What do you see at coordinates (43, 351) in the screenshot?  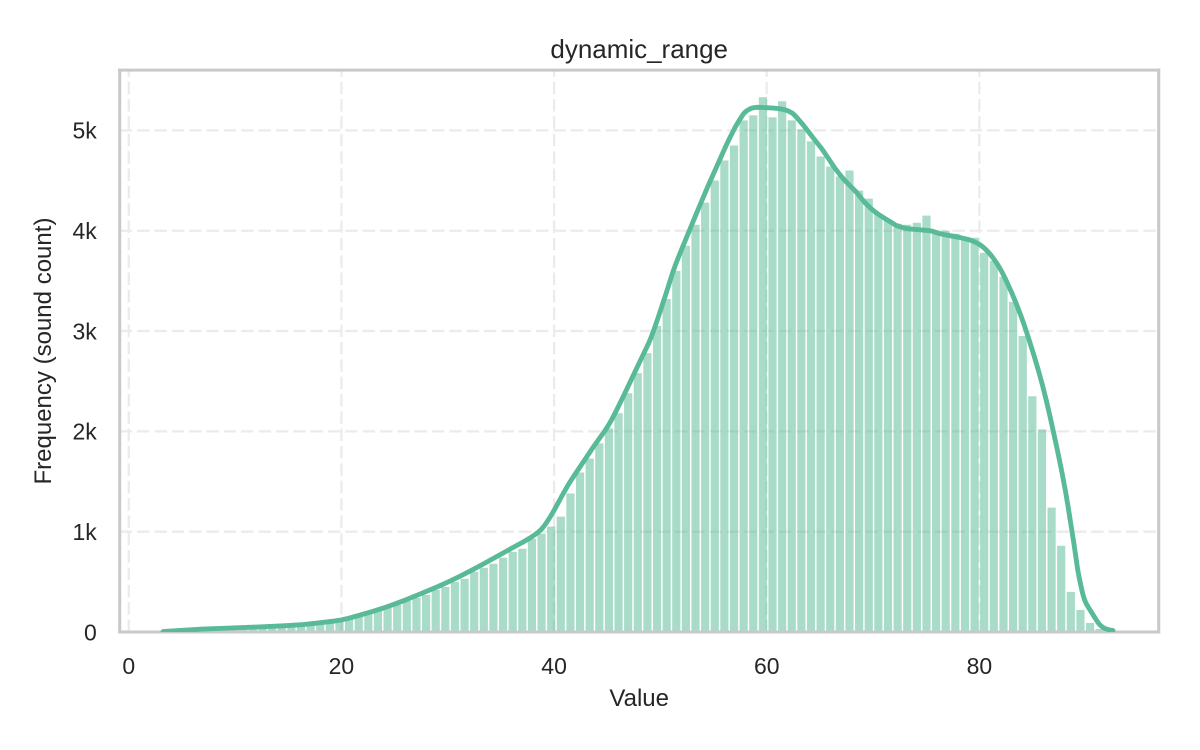 I see `svg-text: Frequency (sound count)` at bounding box center [43, 351].